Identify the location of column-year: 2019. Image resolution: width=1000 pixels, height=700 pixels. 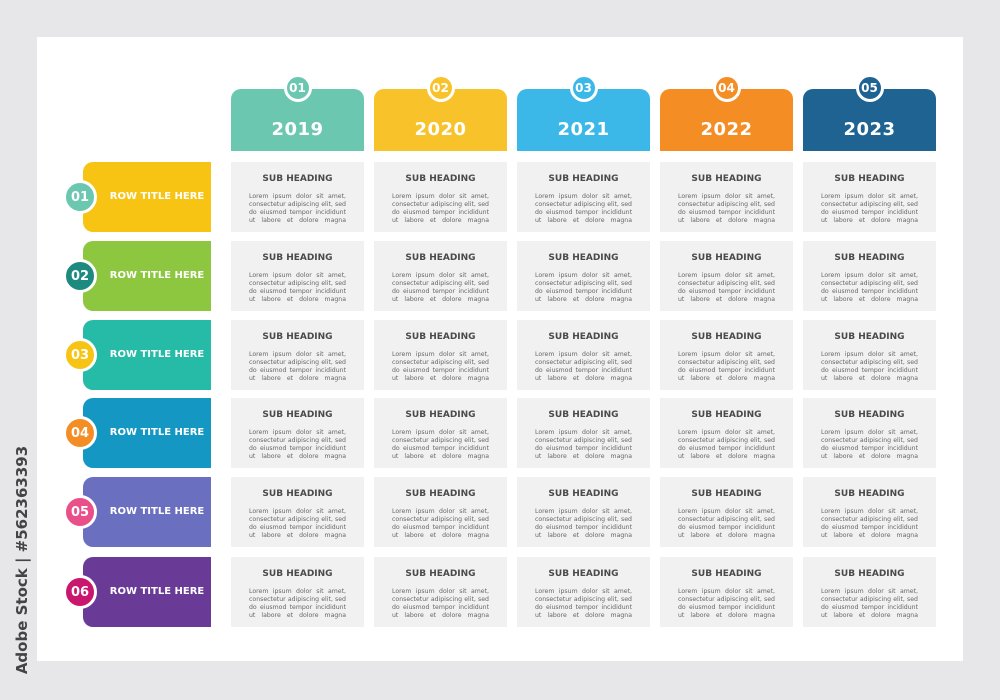
(297, 129).